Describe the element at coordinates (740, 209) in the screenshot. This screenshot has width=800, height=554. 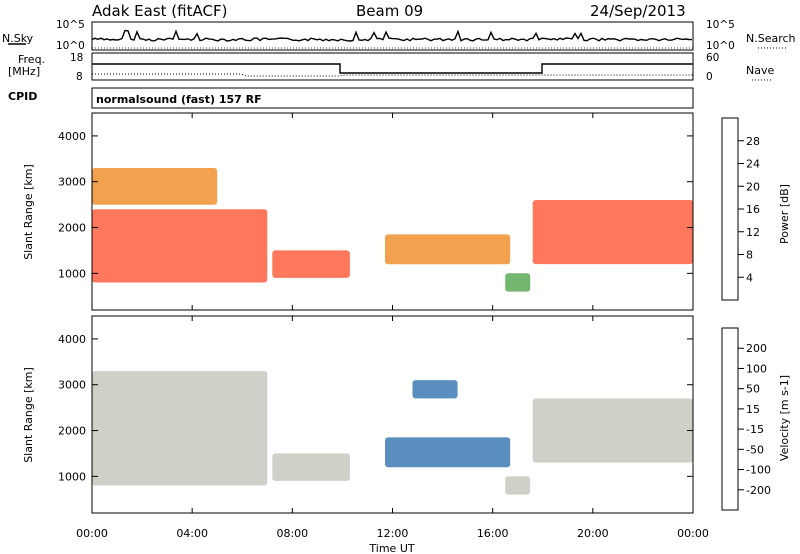
I see `power-colorbar: 28 24 20 16 12 8 4` at that location.